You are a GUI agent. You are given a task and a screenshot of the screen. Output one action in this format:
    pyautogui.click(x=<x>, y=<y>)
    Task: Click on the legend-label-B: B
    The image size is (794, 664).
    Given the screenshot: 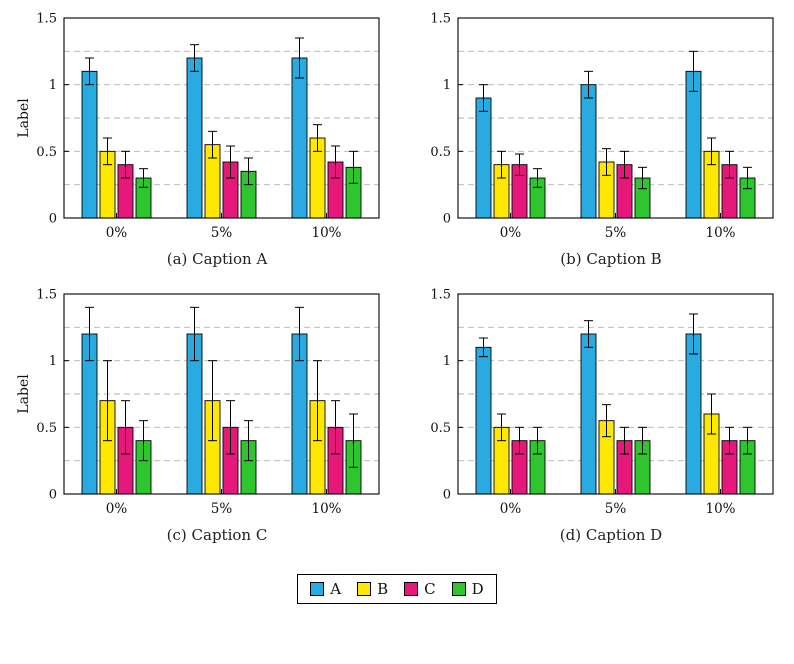 What is the action you would take?
    pyautogui.click(x=383, y=589)
    